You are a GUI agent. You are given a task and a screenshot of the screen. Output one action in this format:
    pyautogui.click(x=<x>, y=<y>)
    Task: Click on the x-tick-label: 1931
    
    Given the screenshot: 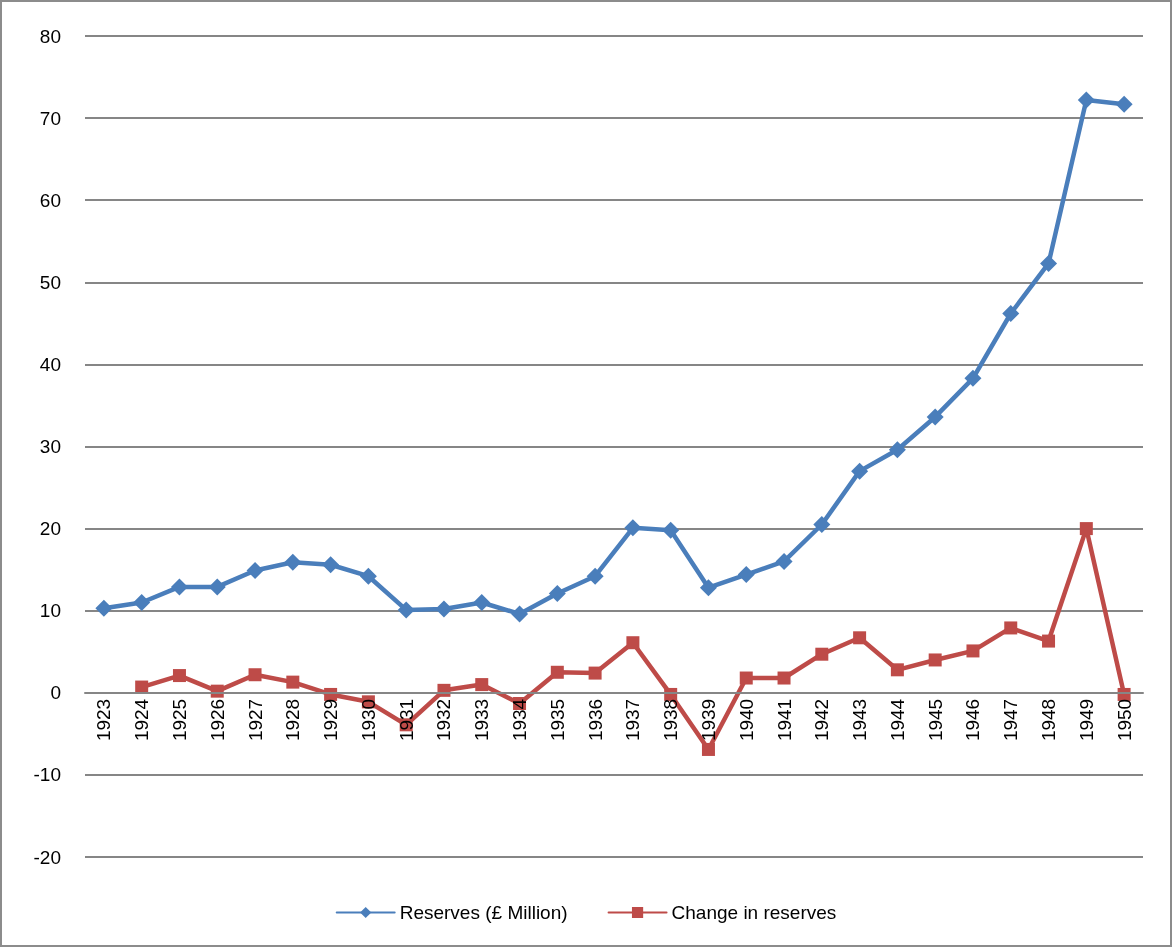 What is the action you would take?
    pyautogui.click(x=406, y=720)
    